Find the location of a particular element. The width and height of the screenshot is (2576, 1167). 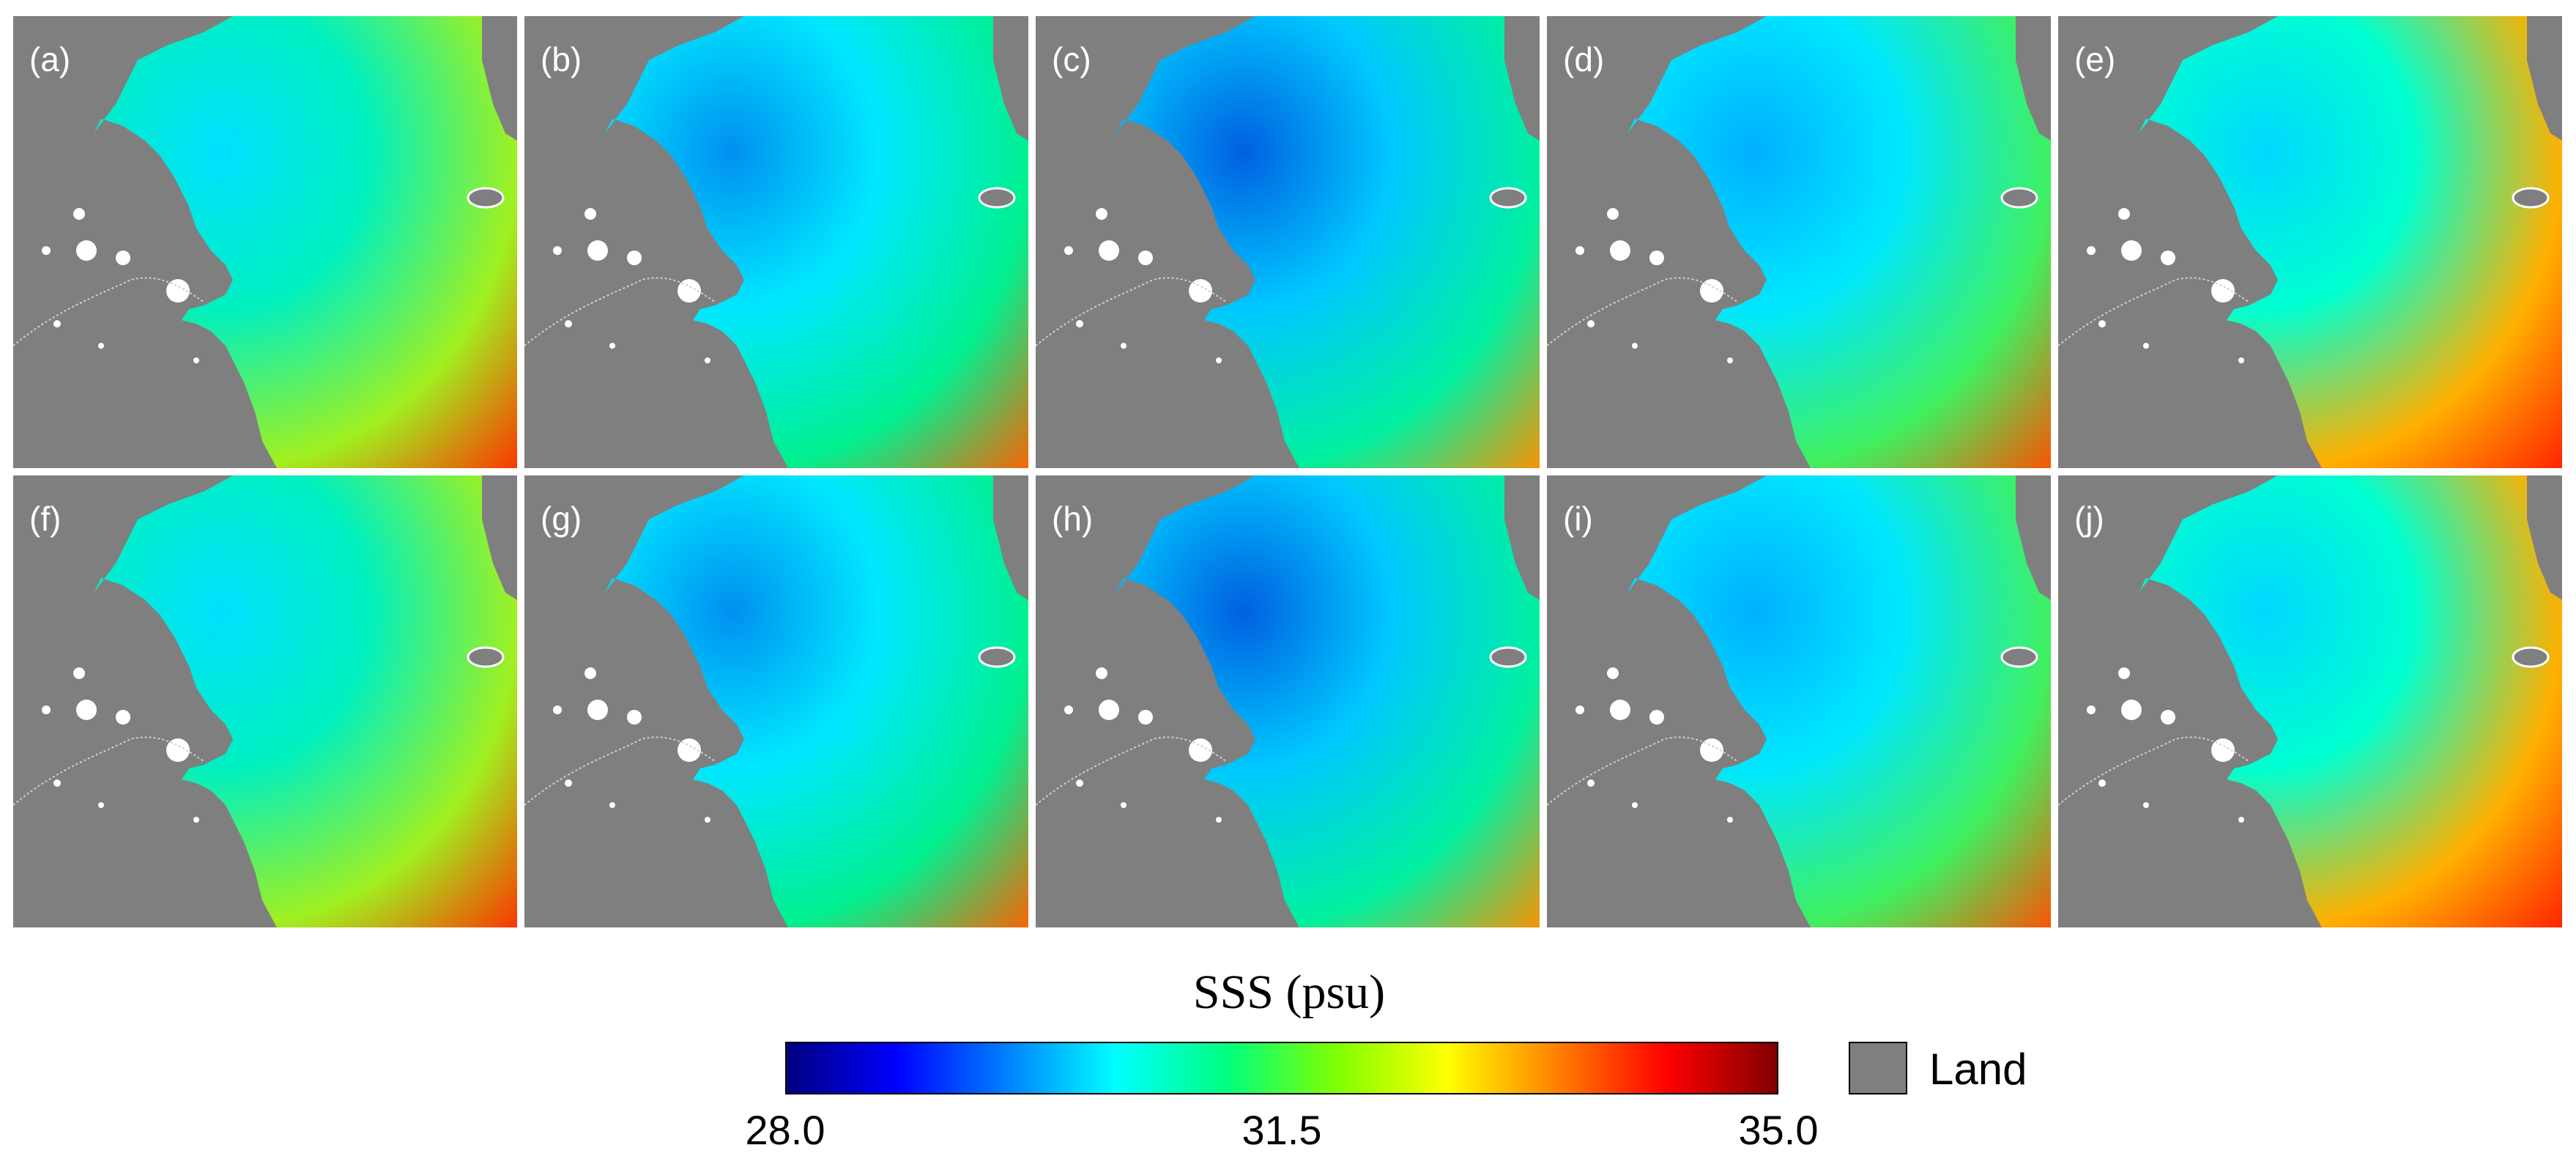

sss-map-panel: (e) is located at coordinates (2310, 242).